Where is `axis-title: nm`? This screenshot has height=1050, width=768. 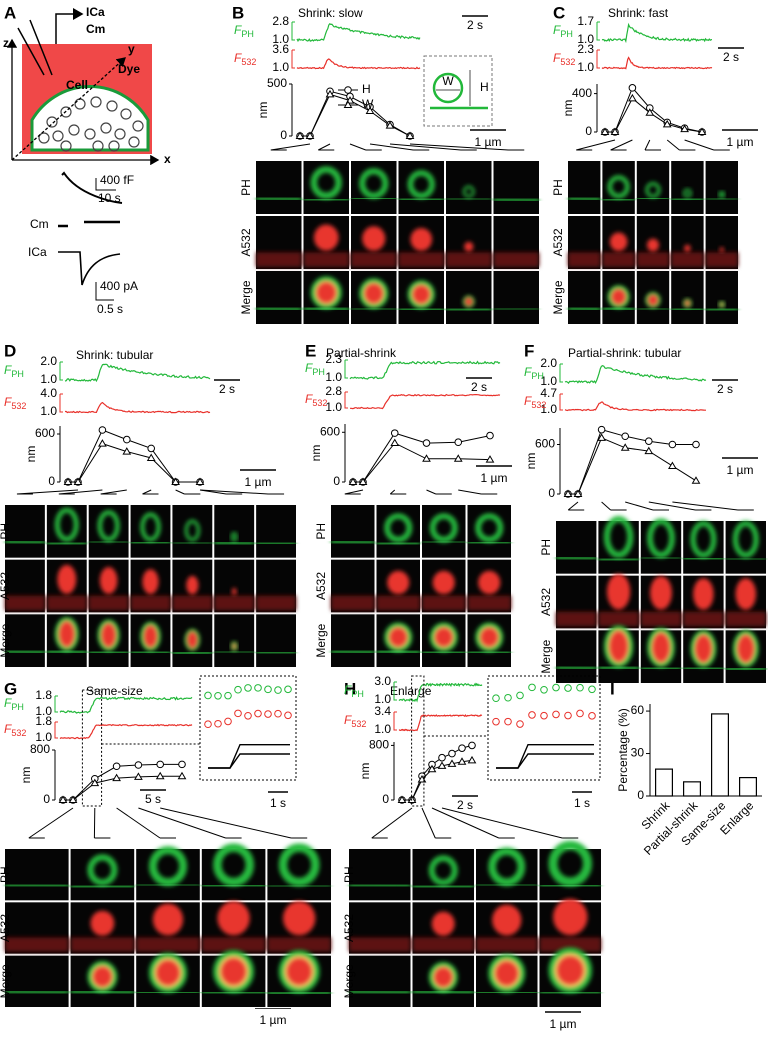 axis-title: nm is located at coordinates (365, 771).